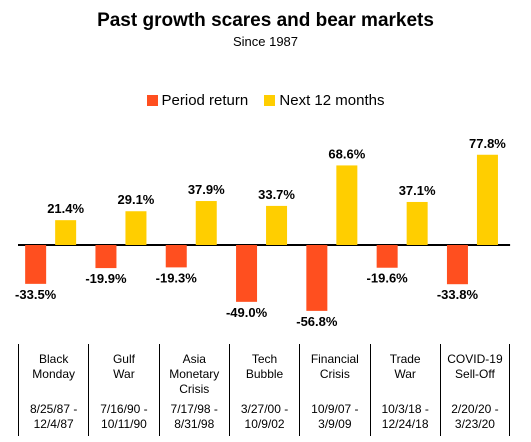 The width and height of the screenshot is (531, 442). I want to click on label-next-12-months-6: 77.8%, so click(487, 143).